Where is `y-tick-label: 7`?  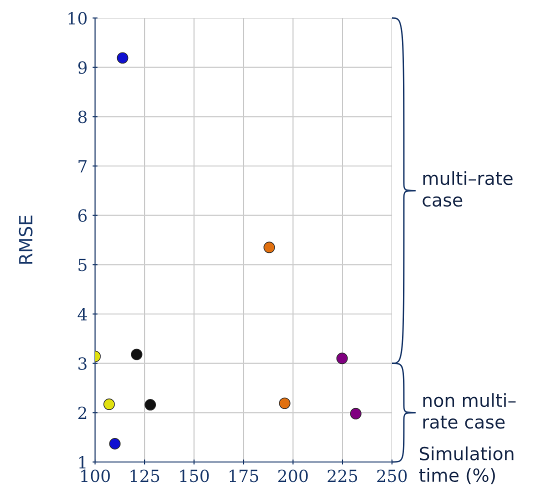 y-tick-label: 7 is located at coordinates (82, 166).